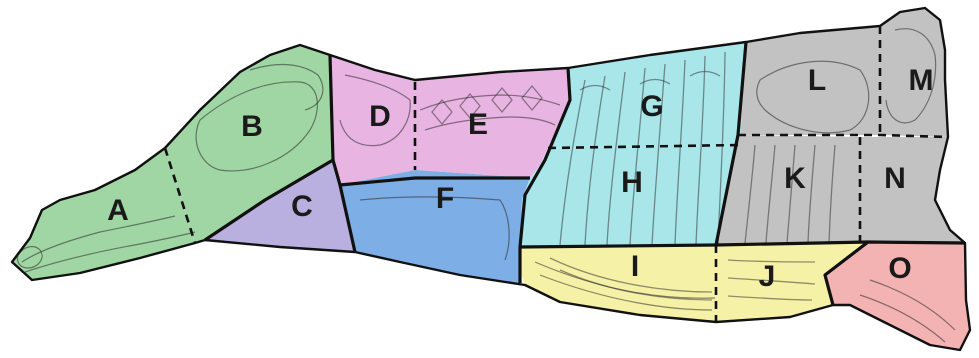  I want to click on region-m, so click(914, 72).